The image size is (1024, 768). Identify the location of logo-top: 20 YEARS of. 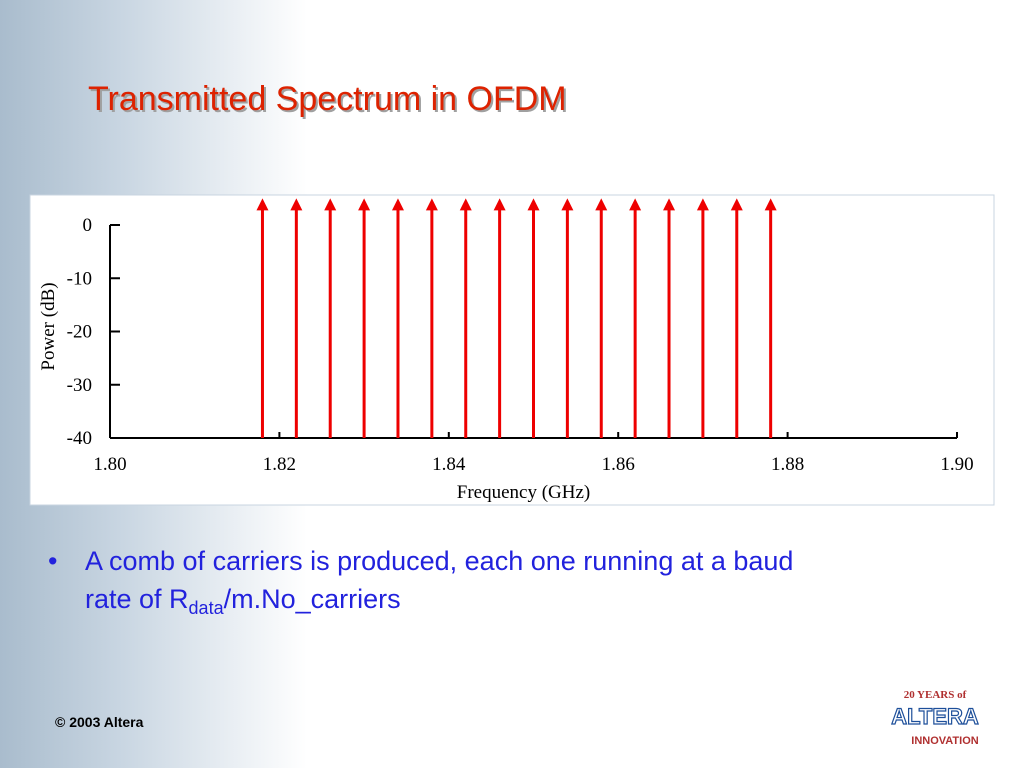
(935, 695).